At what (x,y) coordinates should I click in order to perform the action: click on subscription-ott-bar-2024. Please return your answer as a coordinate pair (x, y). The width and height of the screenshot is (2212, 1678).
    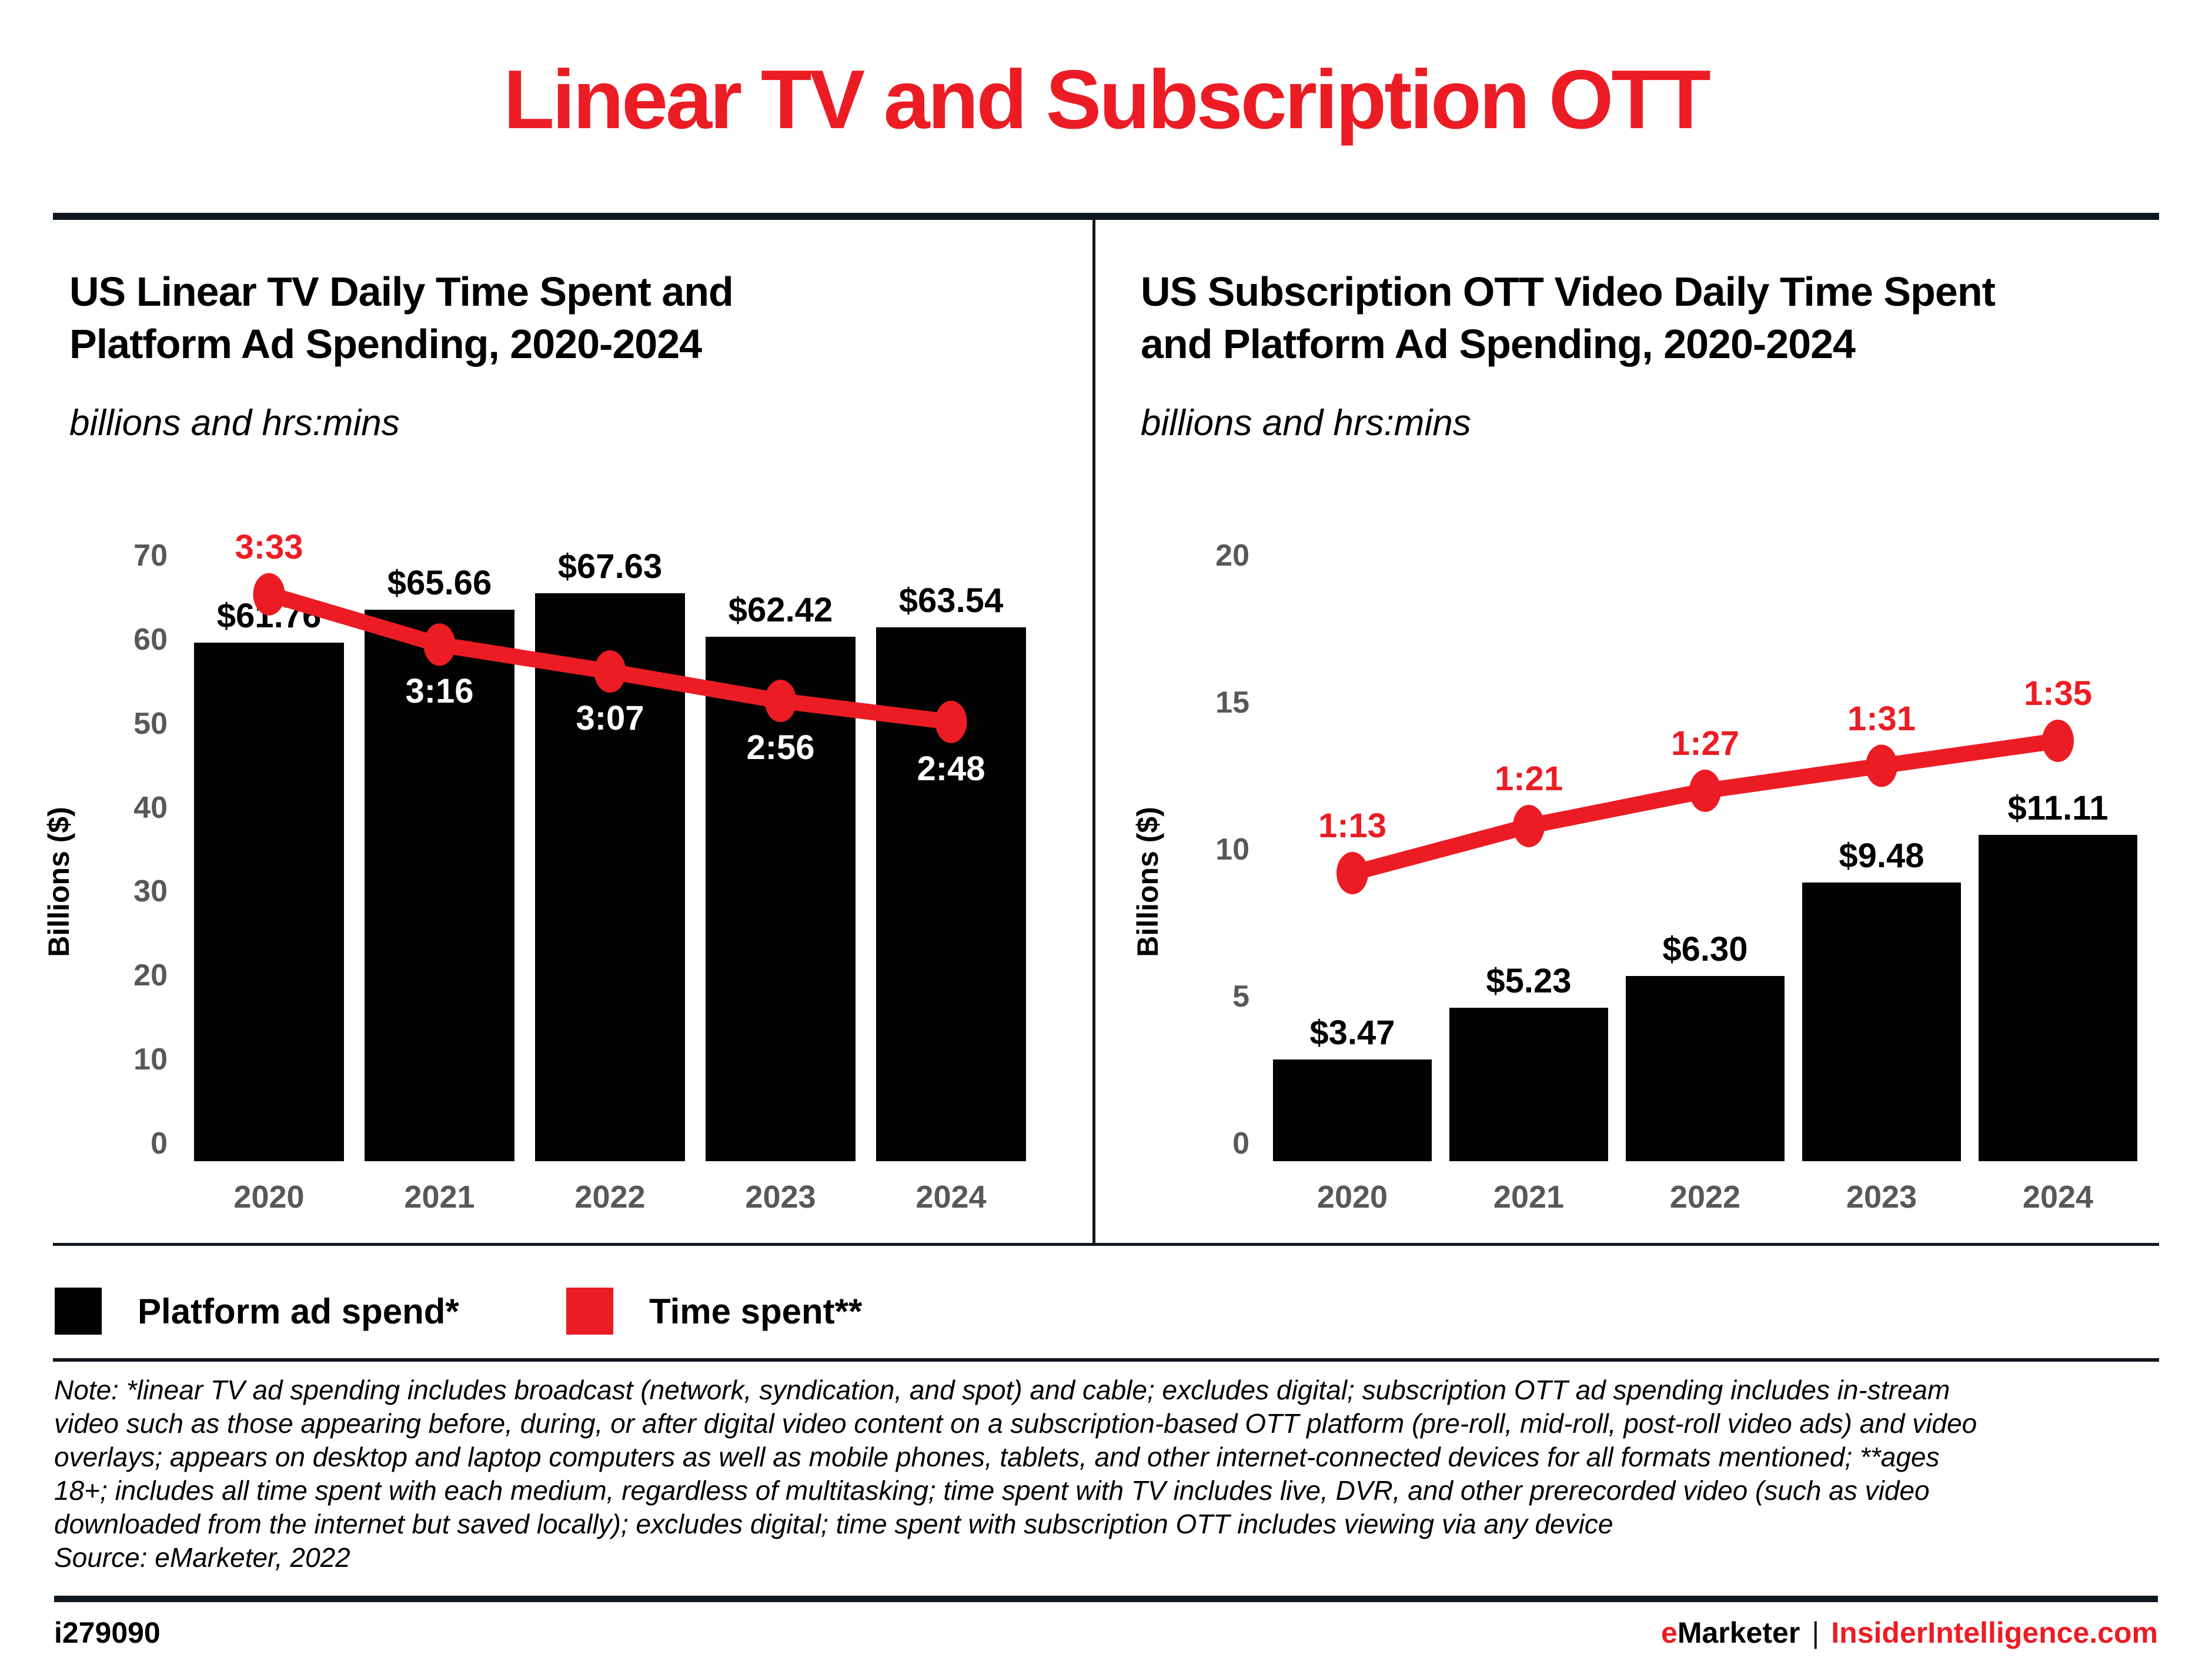
    Looking at the image, I should click on (2058, 997).